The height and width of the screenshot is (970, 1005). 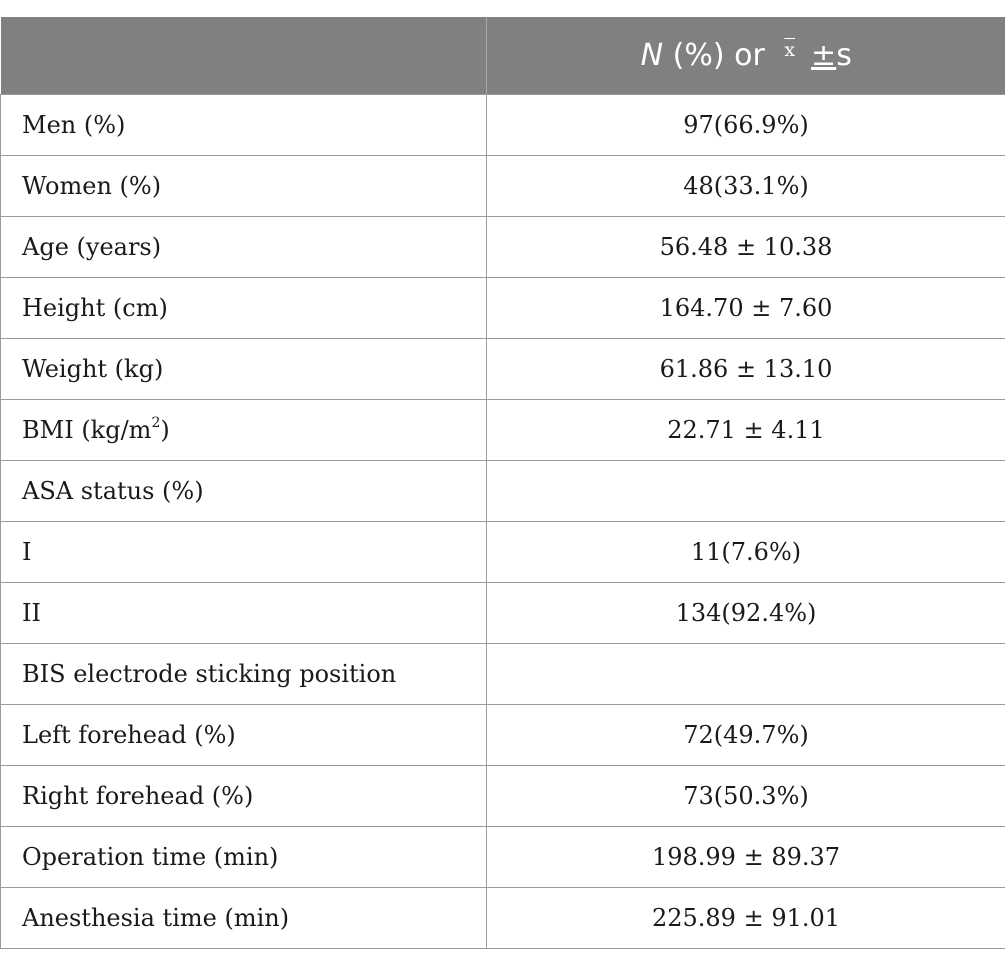 I want to click on table-row: Right forehead (%) 73(50.3%), so click(x=502, y=796).